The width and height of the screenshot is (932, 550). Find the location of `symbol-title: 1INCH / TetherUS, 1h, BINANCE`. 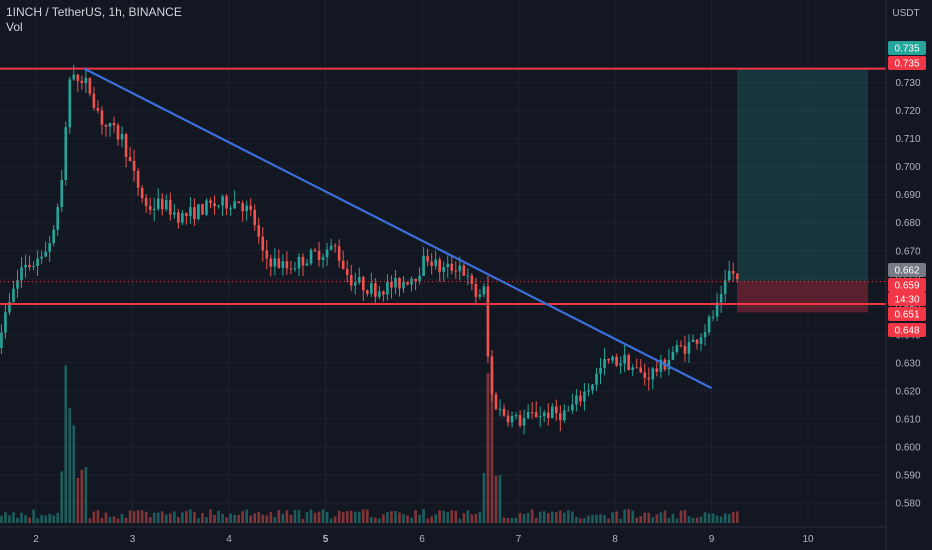

symbol-title: 1INCH / TetherUS, 1h, BINANCE is located at coordinates (94, 12).